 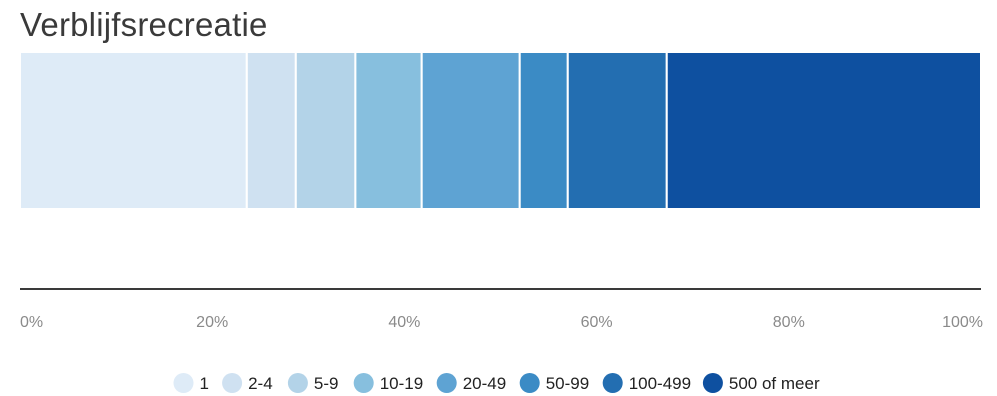 What do you see at coordinates (404, 322) in the screenshot?
I see `x-tick-label: 40%` at bounding box center [404, 322].